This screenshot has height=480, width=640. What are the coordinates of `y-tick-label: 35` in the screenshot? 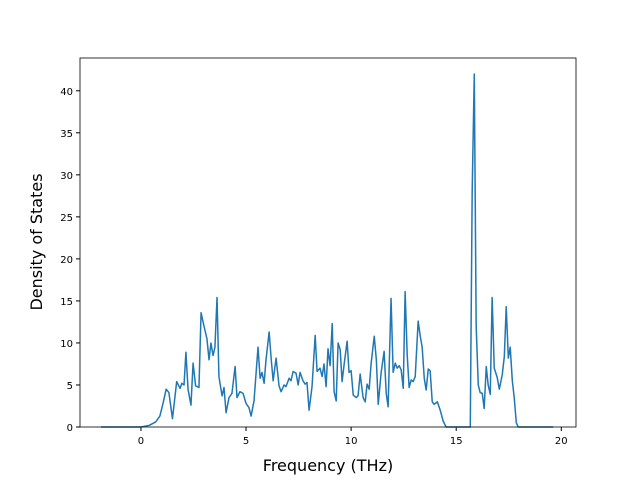 It's located at (66, 134).